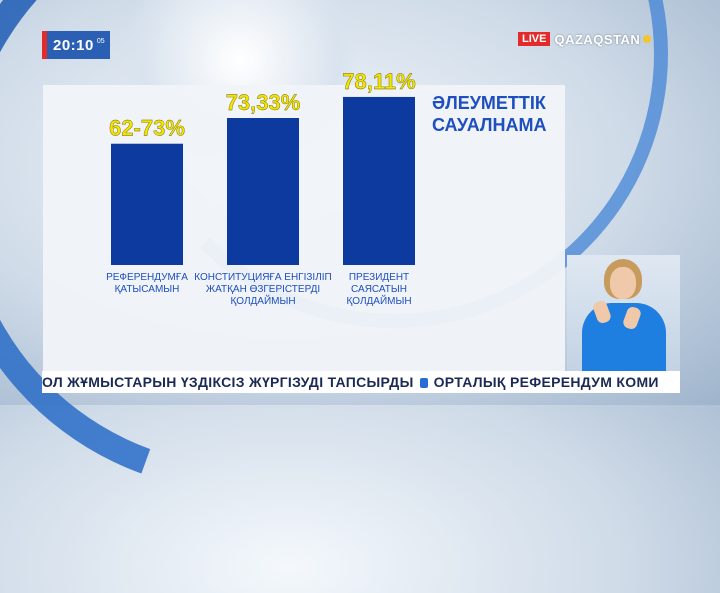  Describe the element at coordinates (546, 382) in the screenshot. I see `ticker-right-text: ОРТАЛЫҚ РЕФЕРЕНДУМ КОМИ` at that location.